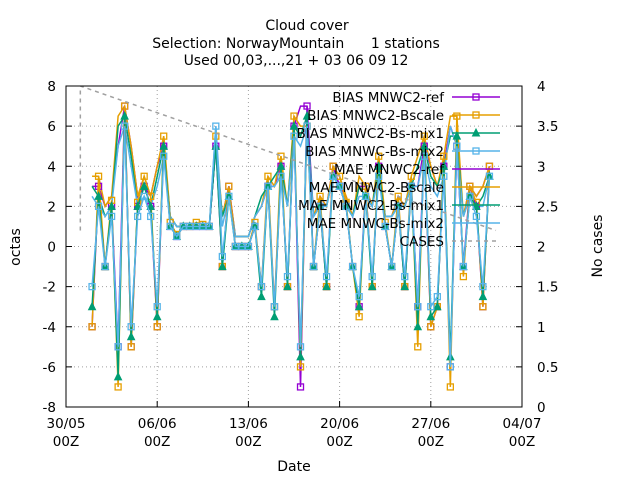 The image size is (640, 480). What do you see at coordinates (375, 224) in the screenshot?
I see `legend-label: MAE MNWC-Bs-mix2` at bounding box center [375, 224].